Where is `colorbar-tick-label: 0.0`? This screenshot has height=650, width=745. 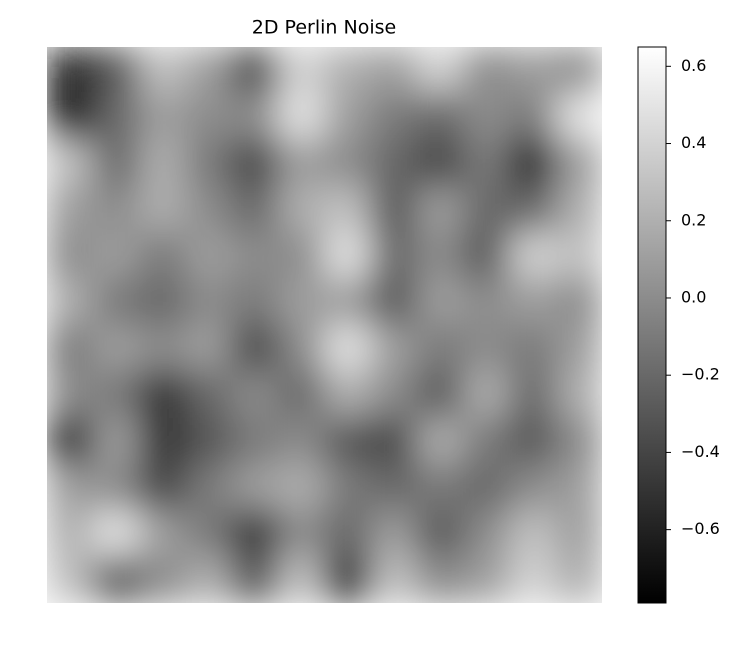
colorbar-tick-label: 0.0 is located at coordinates (693, 296).